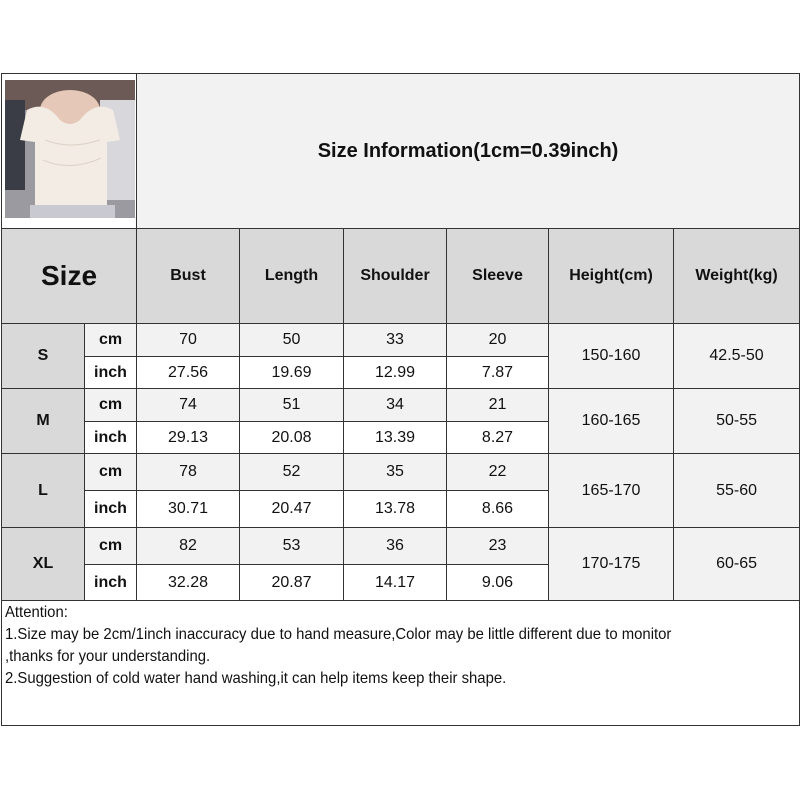  What do you see at coordinates (611, 564) in the screenshot?
I see `height-range: 170-175` at bounding box center [611, 564].